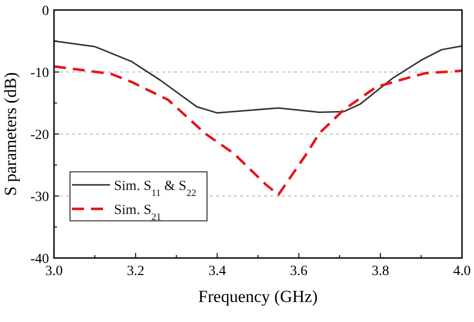  I want to click on x-tick-label: 3.2, so click(135, 271).